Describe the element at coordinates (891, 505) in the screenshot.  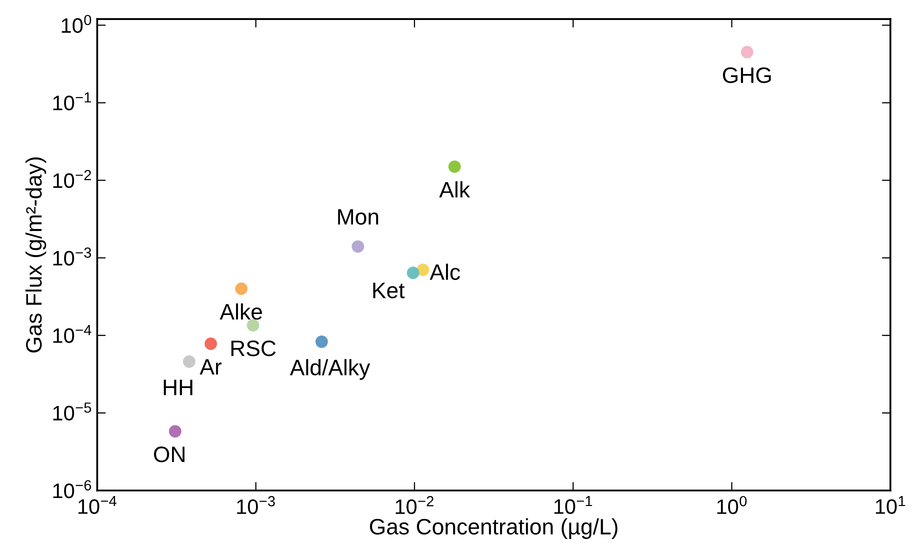
I see `x-tick-label: 10$^{1}$` at that location.